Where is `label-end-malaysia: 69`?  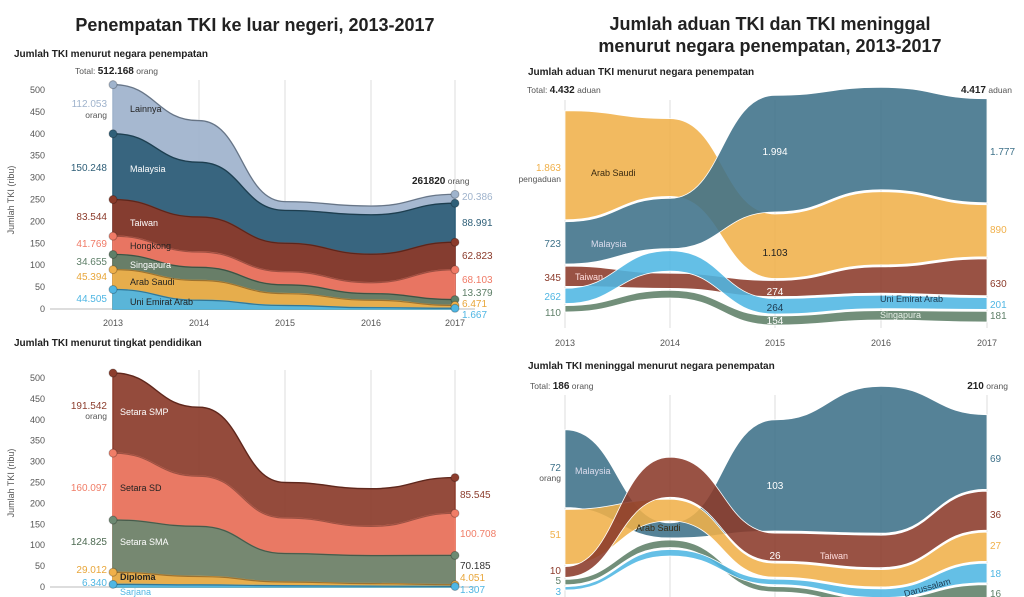
label-end-malaysia: 69 is located at coordinates (996, 459).